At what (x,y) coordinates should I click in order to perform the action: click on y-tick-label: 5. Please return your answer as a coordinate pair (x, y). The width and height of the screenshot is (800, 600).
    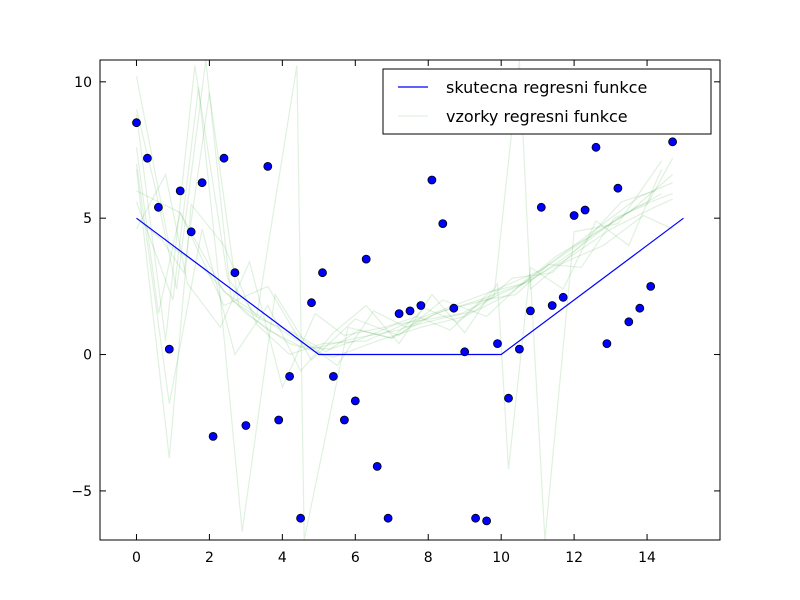
    Looking at the image, I should click on (87, 219).